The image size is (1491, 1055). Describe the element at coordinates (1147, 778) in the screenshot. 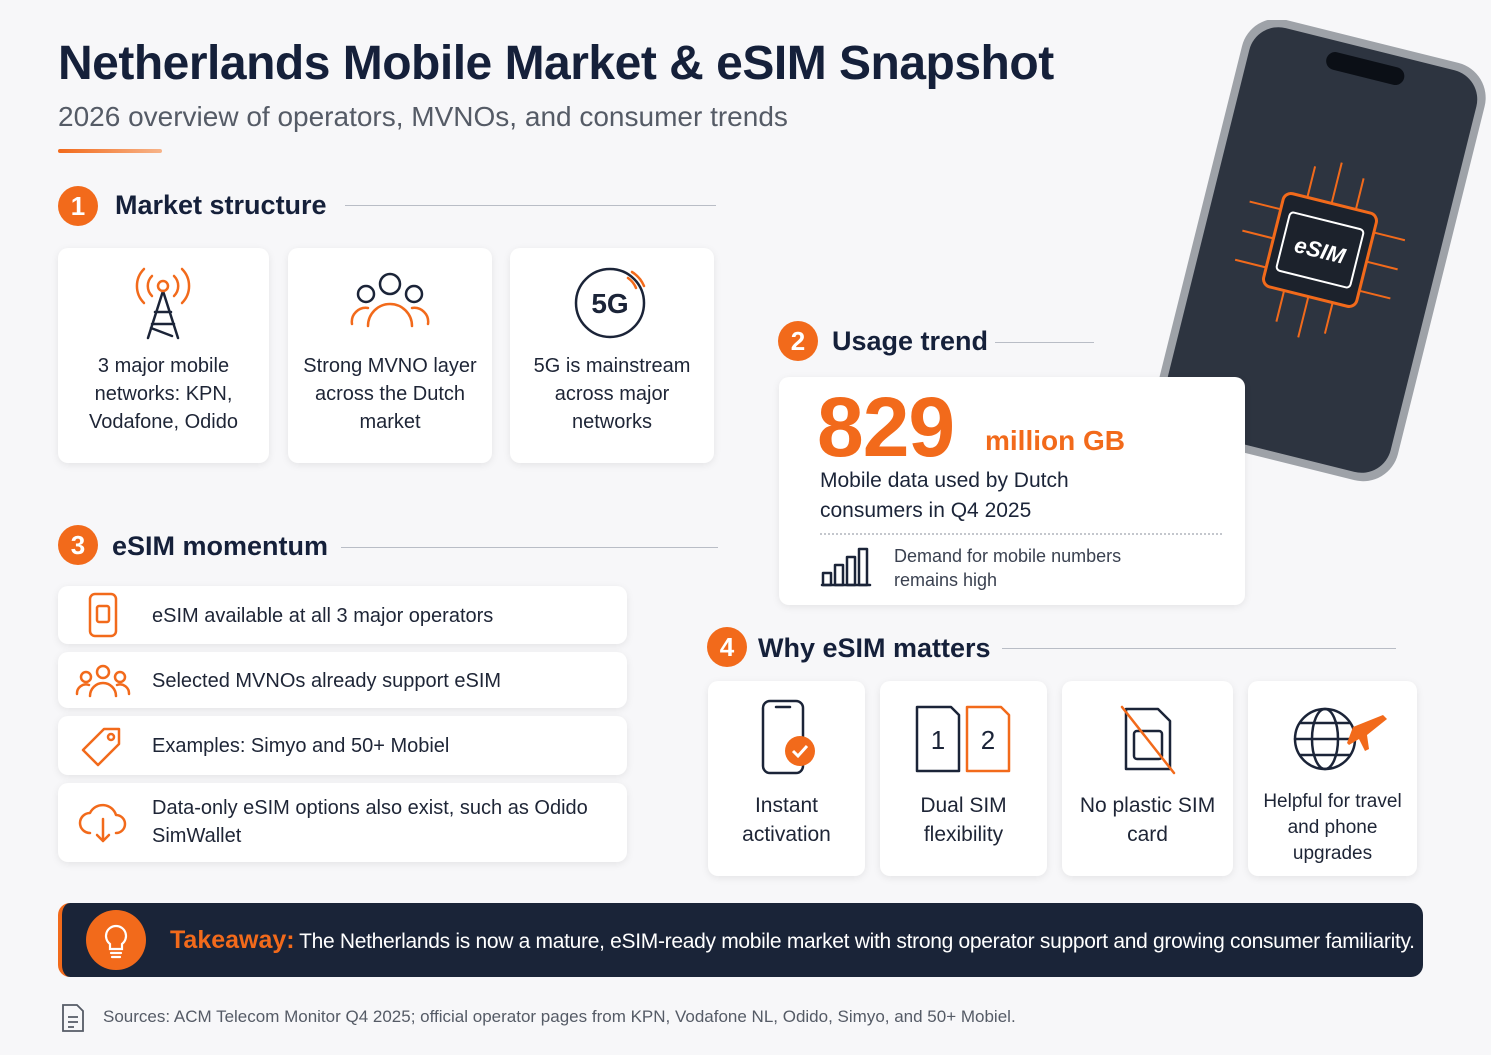

I see `why-card: No plastic SIM card` at that location.